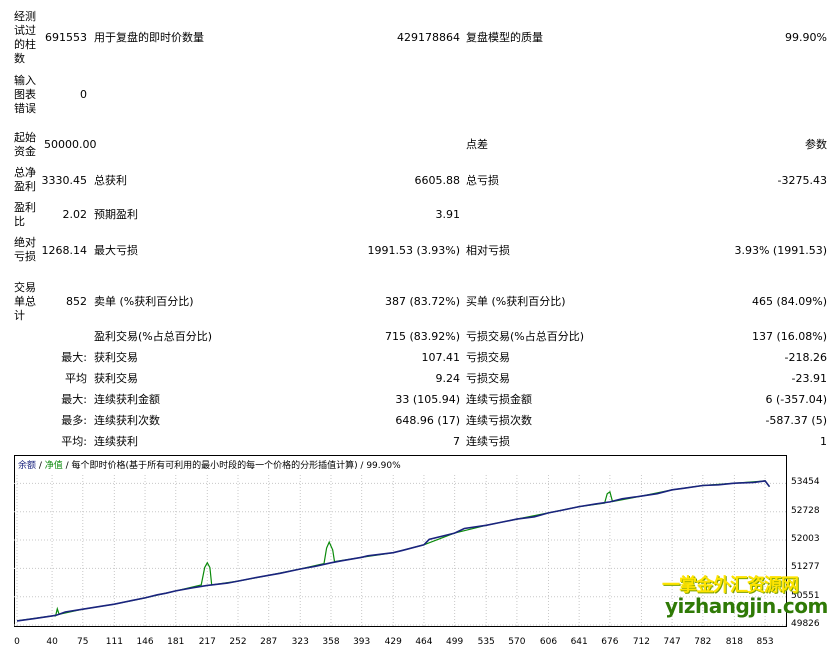  Describe the element at coordinates (116, 214) in the screenshot. I see `expected-payoff-label: 预期盈利` at that location.